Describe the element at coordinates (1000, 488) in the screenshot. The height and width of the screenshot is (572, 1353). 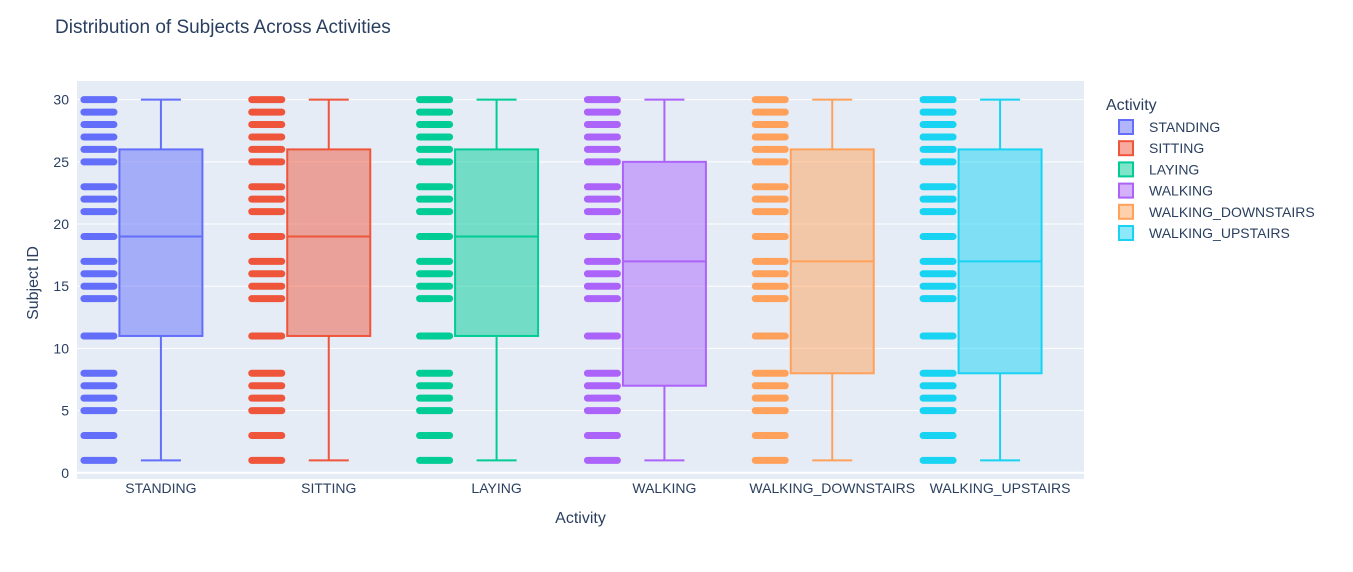
I see `x-tick-label: WALKING_UPSTAIRS` at that location.